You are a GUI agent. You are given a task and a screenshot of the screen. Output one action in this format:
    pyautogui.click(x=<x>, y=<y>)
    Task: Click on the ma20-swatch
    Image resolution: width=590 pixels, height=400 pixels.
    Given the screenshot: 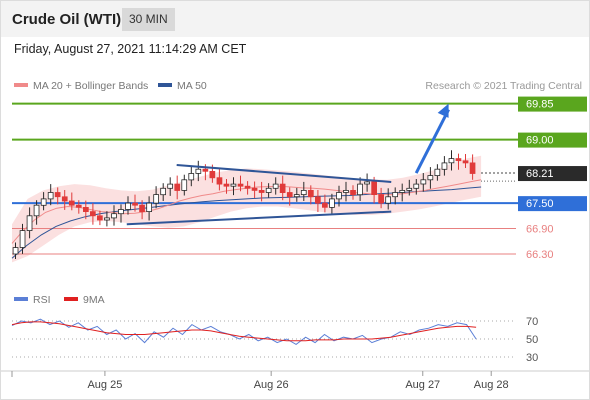 What is the action you would take?
    pyautogui.click(x=21, y=85)
    